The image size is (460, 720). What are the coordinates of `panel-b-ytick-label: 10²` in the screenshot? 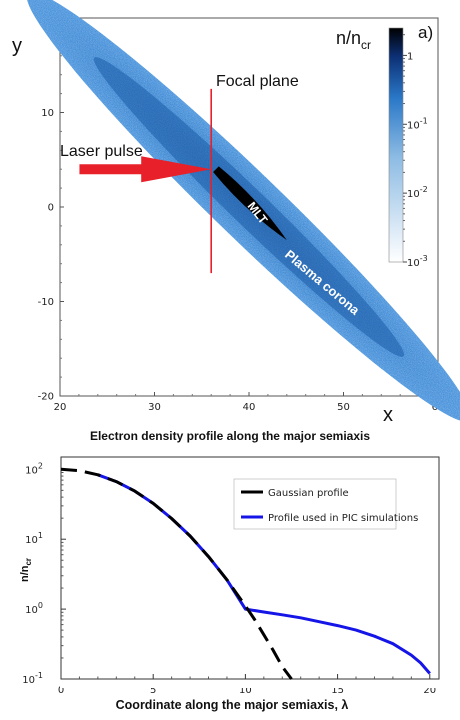 It's located at (34, 468).